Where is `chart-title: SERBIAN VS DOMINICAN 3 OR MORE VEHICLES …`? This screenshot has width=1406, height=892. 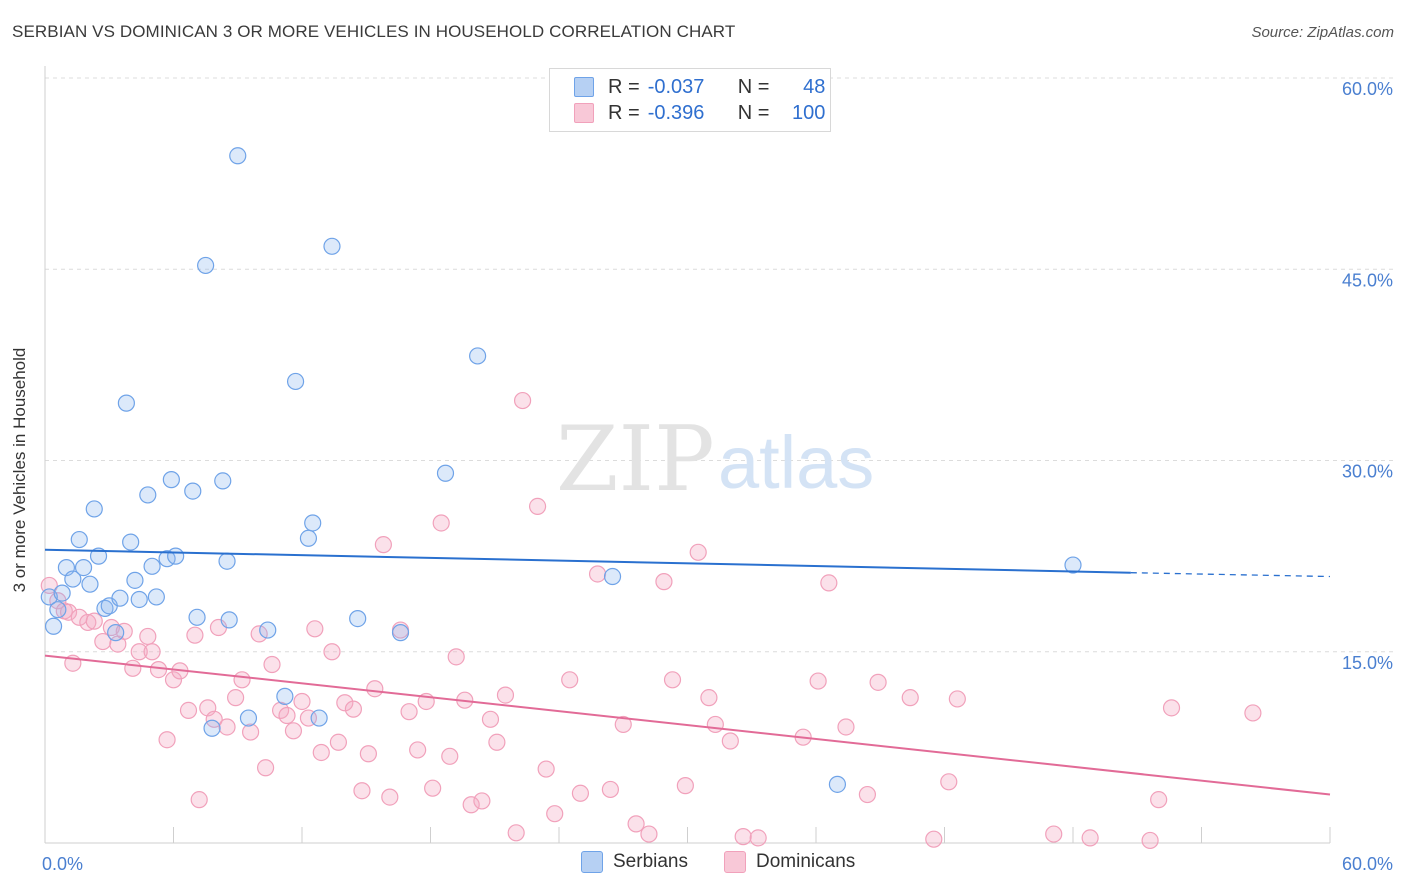 chart-title: SERBIAN VS DOMINICAN 3 OR MORE VEHICLES … is located at coordinates (374, 31).